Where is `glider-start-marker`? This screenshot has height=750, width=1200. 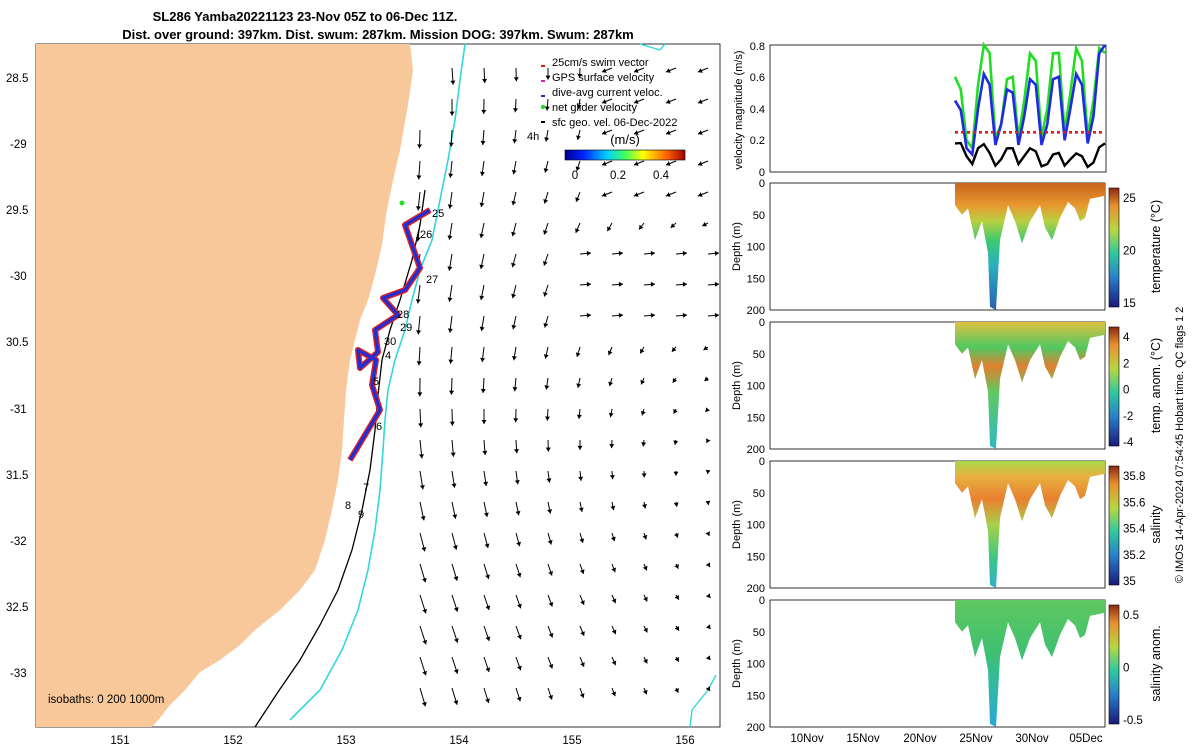 glider-start-marker is located at coordinates (402, 203).